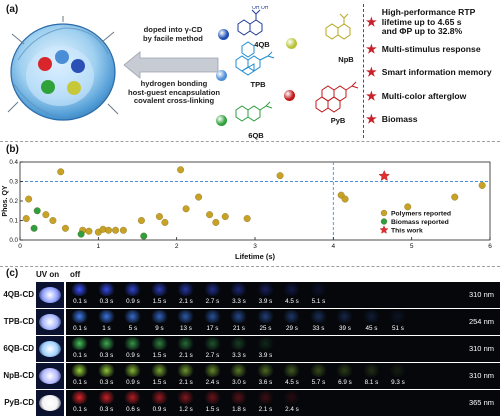 The height and width of the screenshot is (418, 500). What do you see at coordinates (250, 22) in the screenshot?
I see `4qb-structure` at bounding box center [250, 22].